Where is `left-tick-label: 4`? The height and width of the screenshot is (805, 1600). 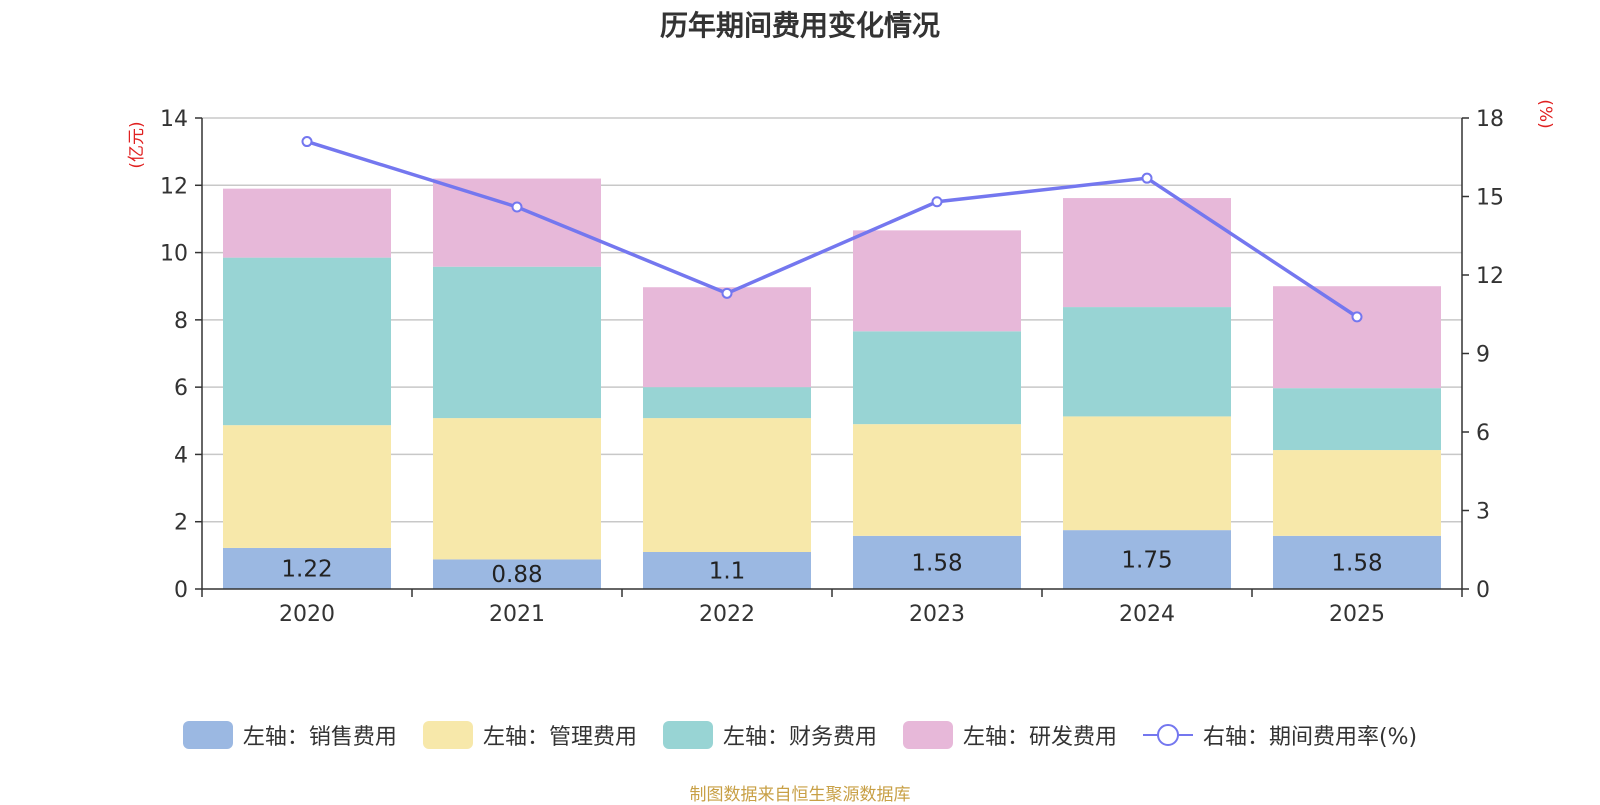 left-tick-label: 4 is located at coordinates (181, 455).